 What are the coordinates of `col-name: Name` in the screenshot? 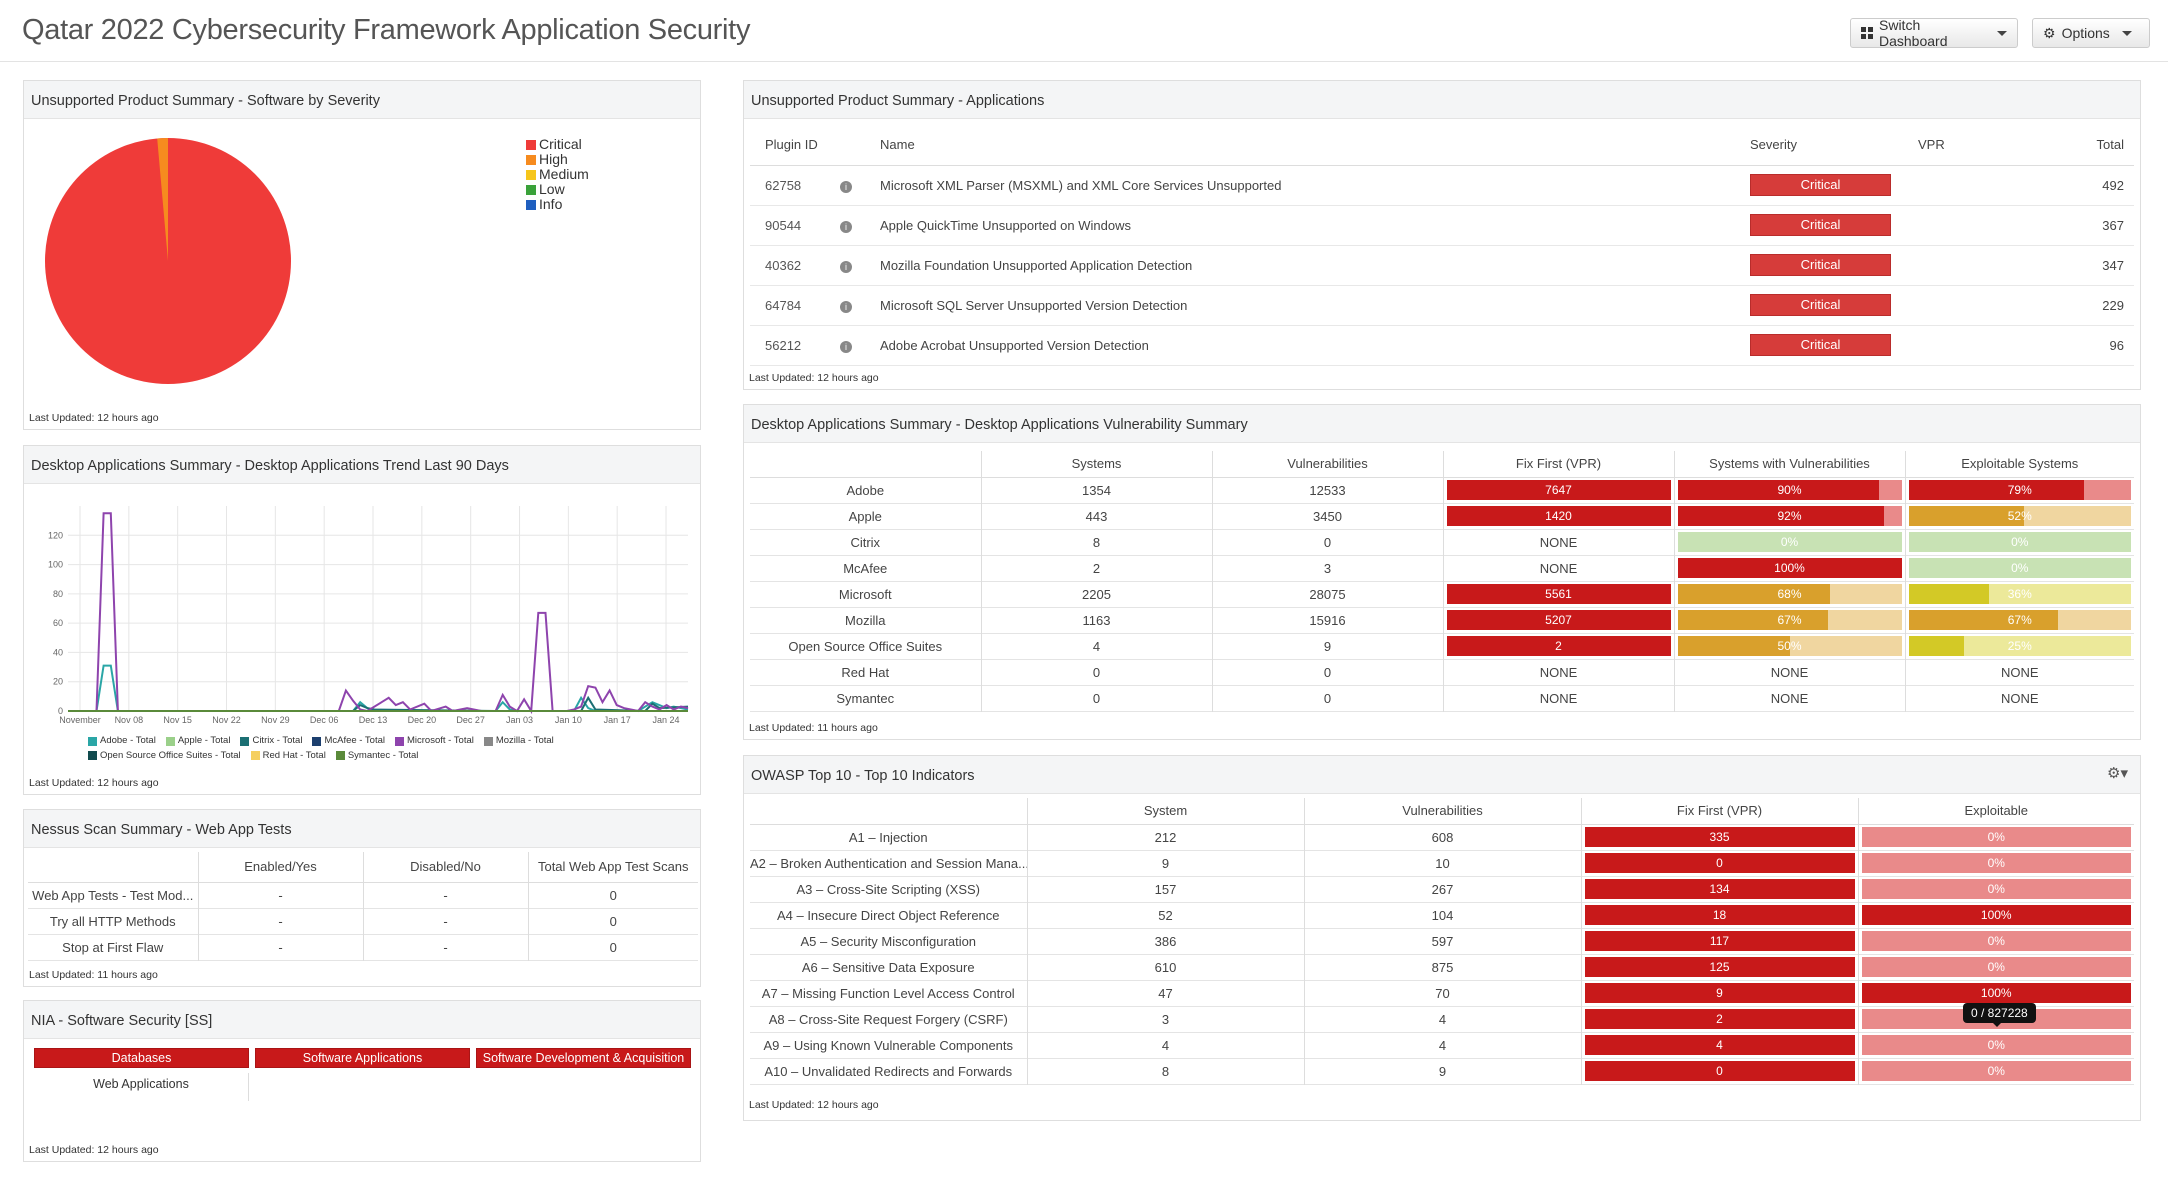 It's located at (897, 145).